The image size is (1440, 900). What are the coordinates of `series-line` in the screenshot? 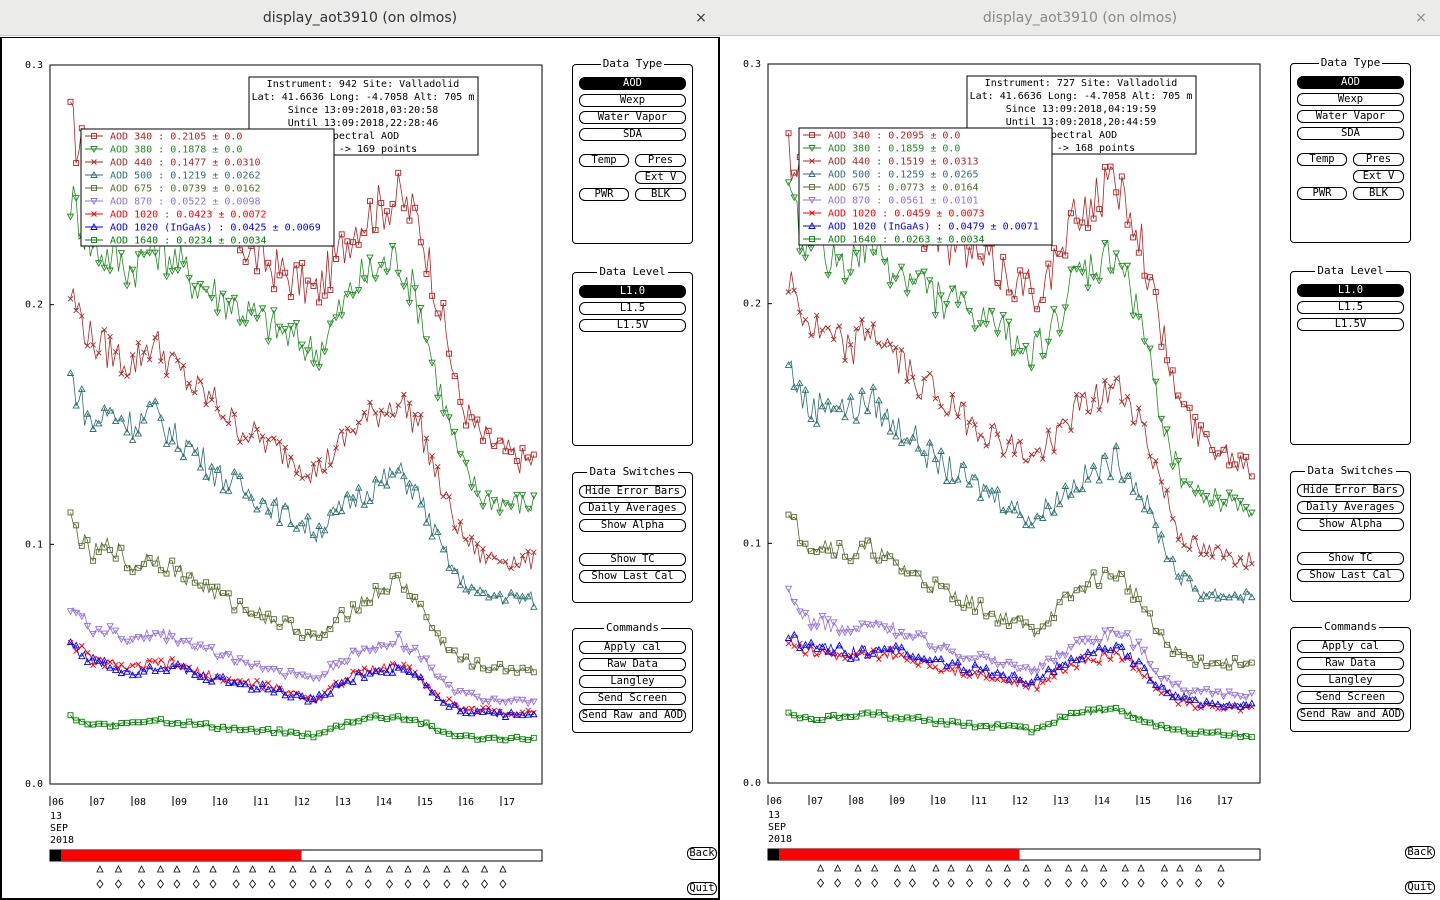 It's located at (1020, 643).